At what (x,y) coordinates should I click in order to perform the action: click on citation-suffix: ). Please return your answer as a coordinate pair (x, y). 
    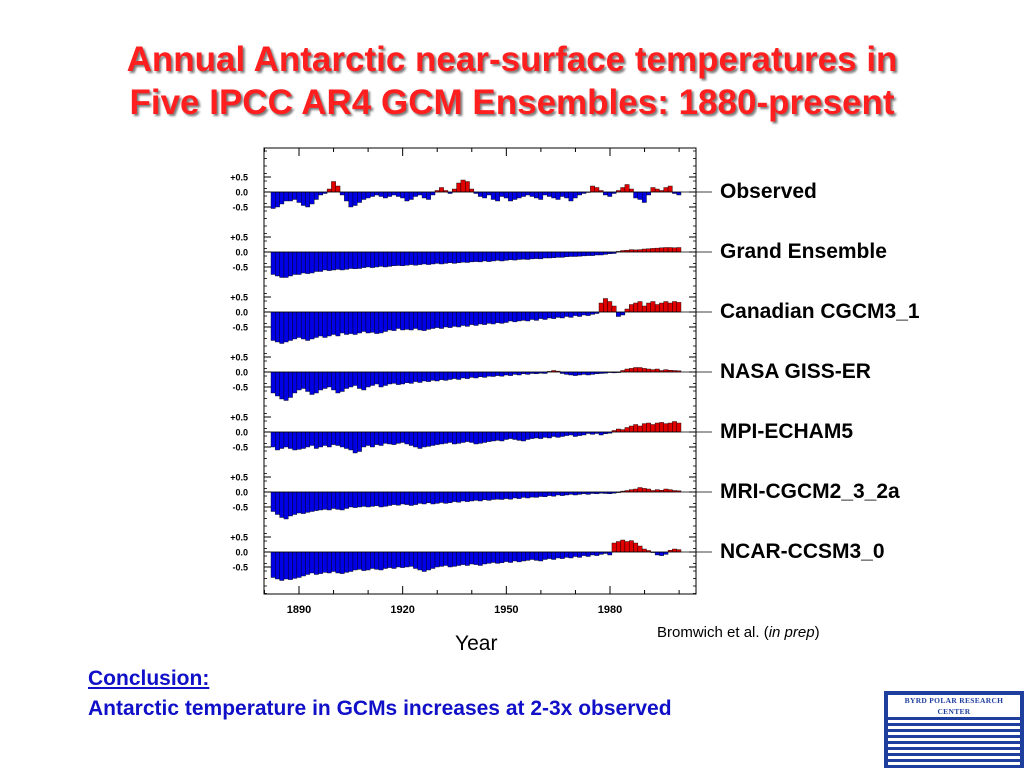
    Looking at the image, I should click on (817, 632).